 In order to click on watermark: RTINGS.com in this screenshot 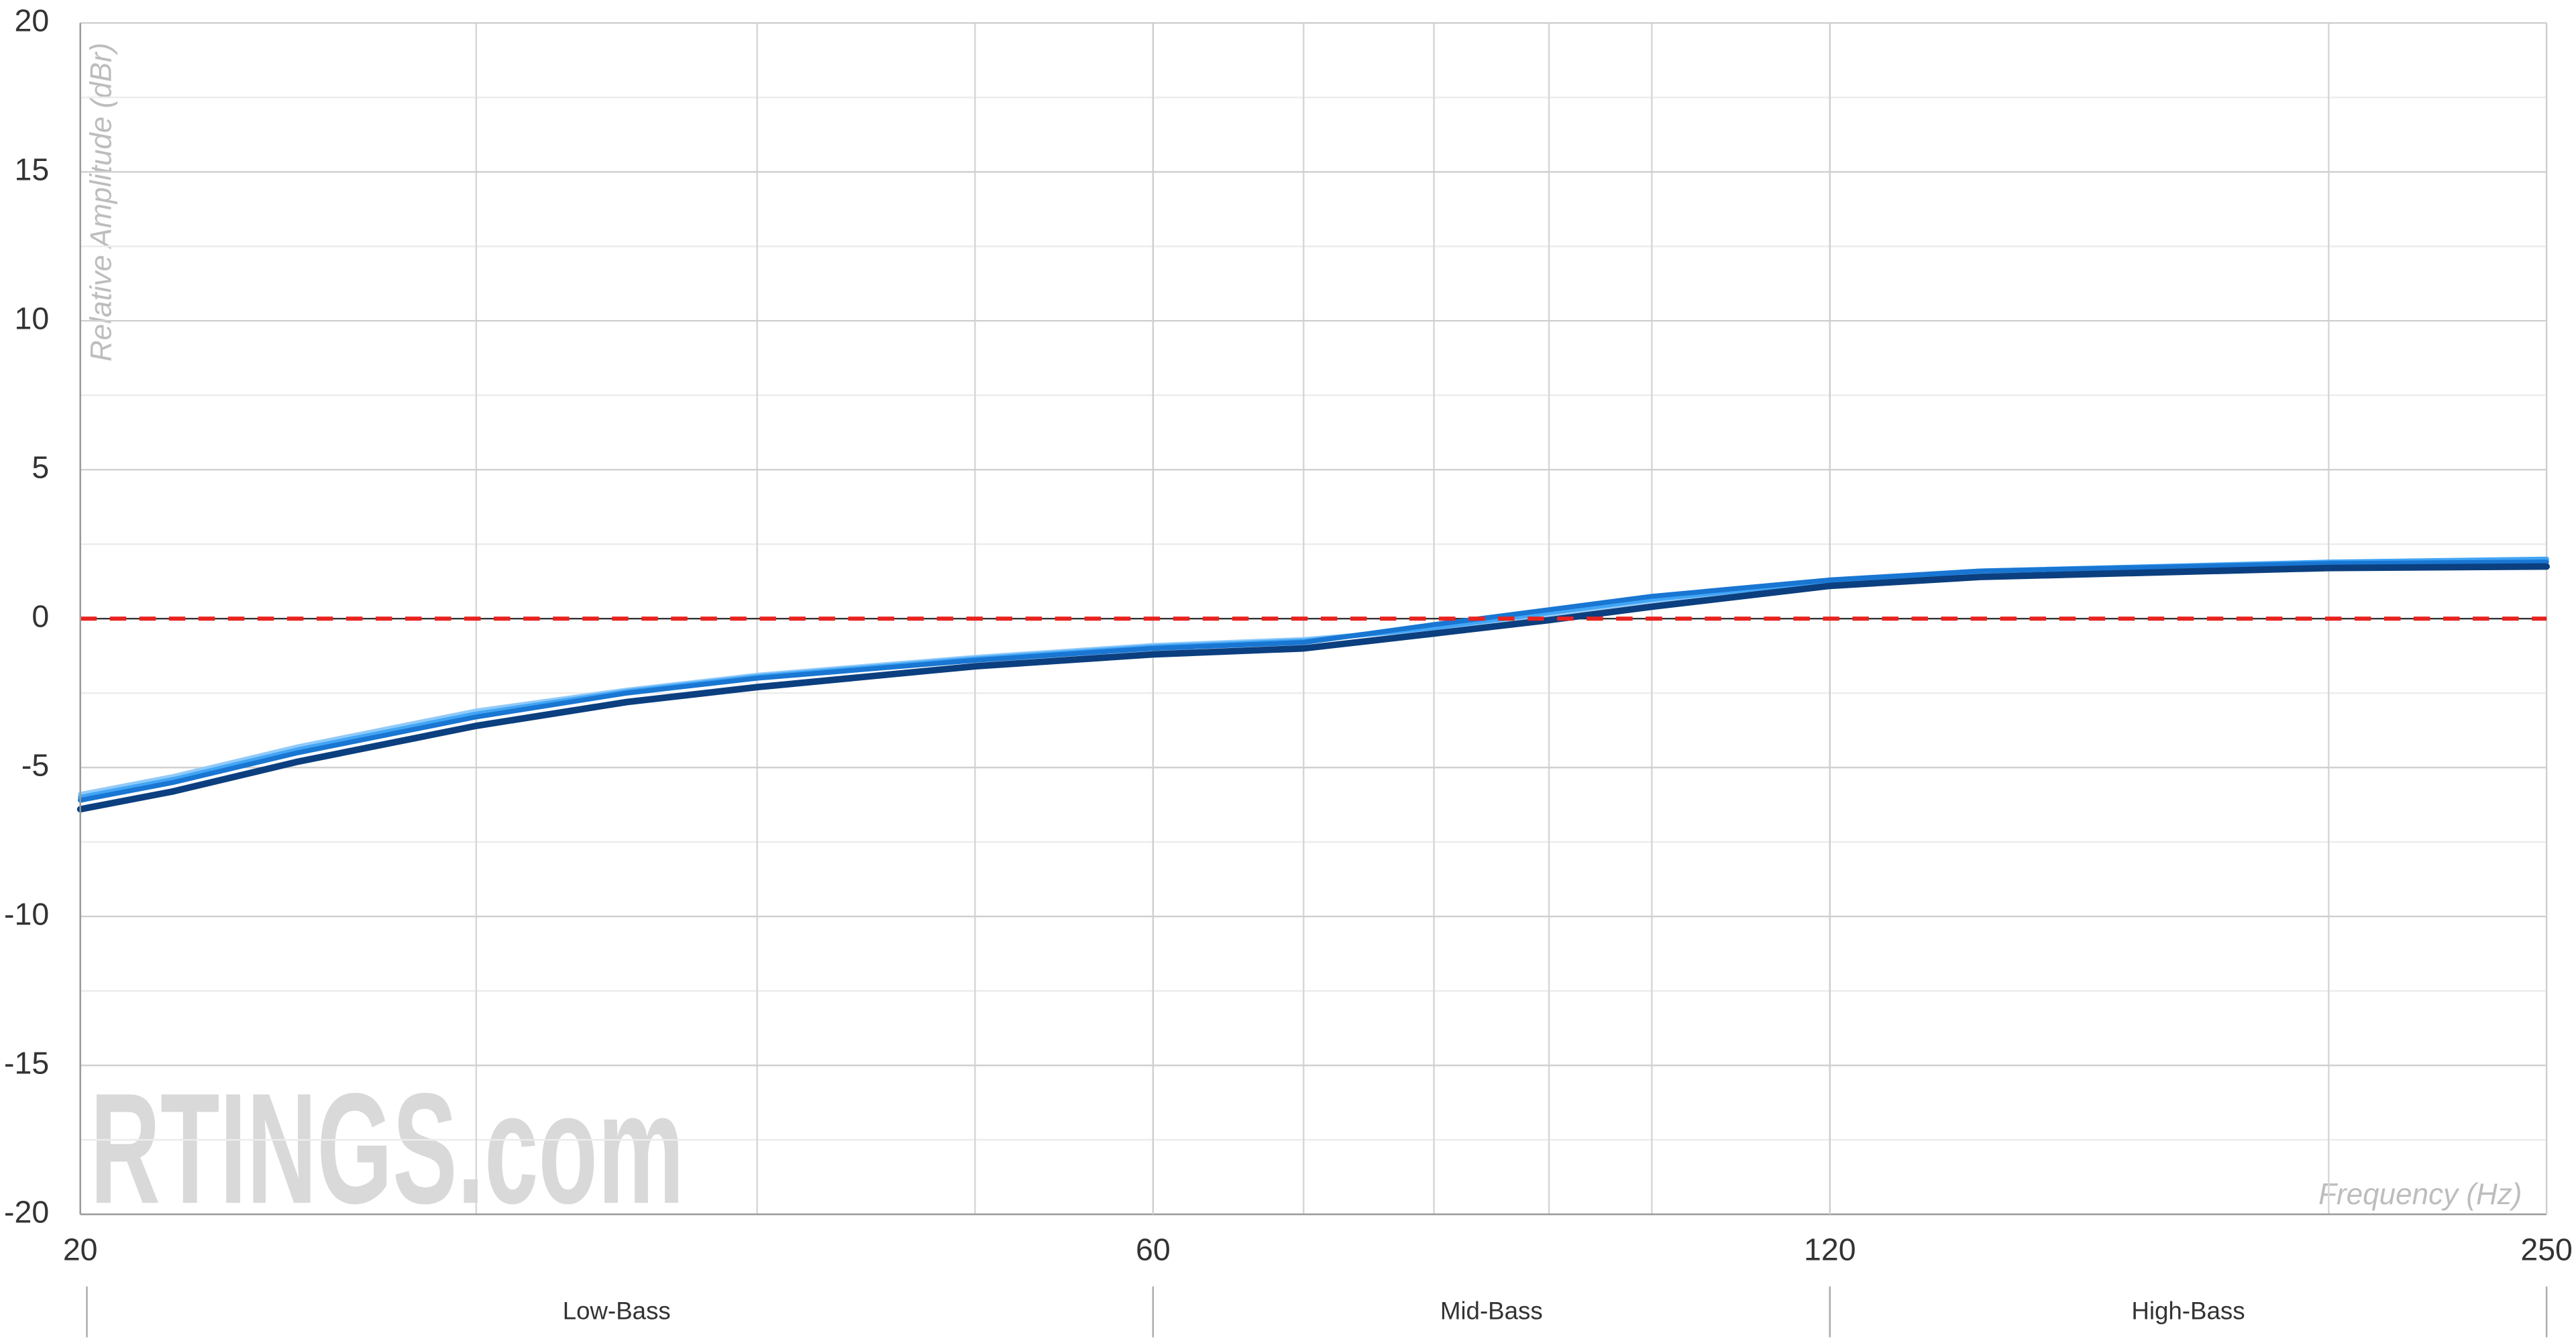, I will do `click(387, 1148)`.